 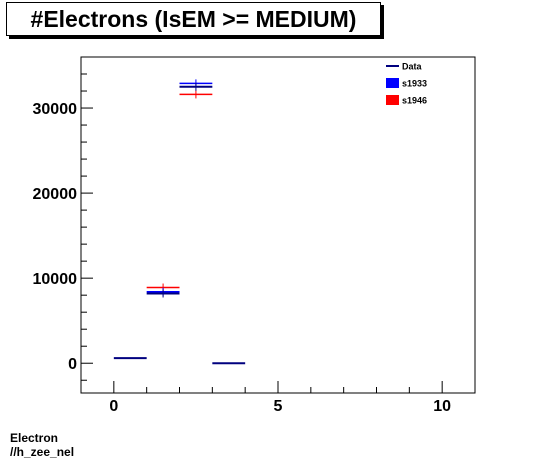 I want to click on legend-label-s1933: s1933, so click(x=414, y=84).